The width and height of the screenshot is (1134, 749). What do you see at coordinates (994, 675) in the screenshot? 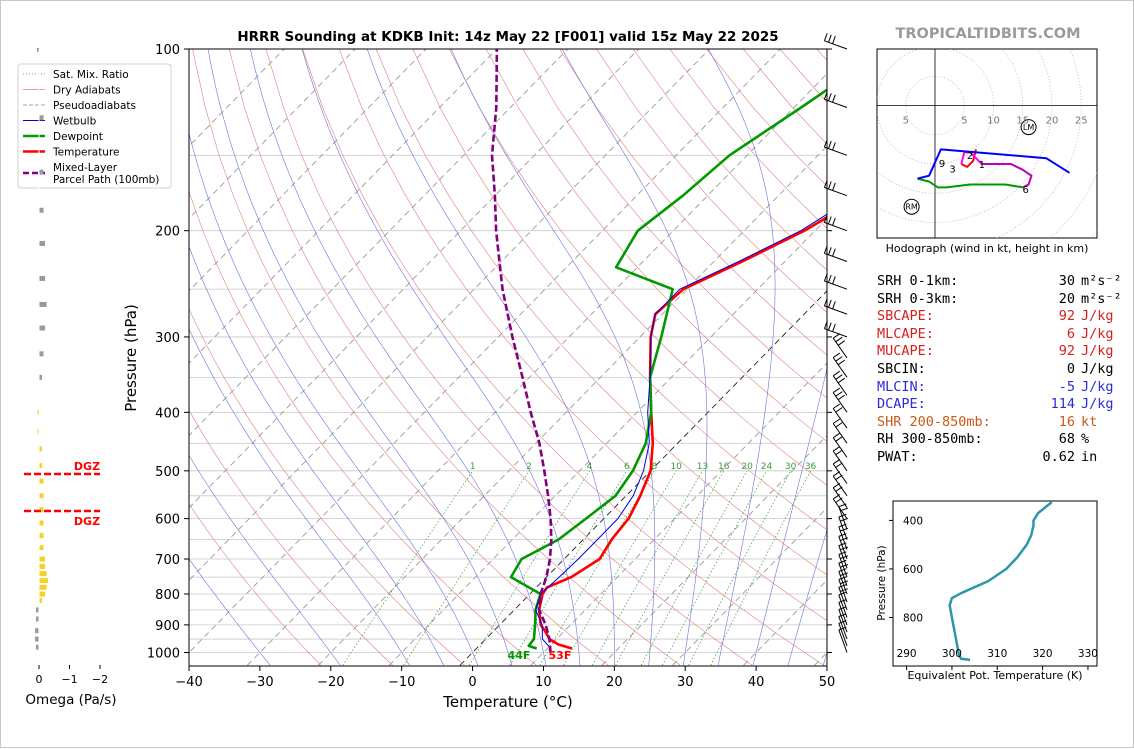
I see `theta-e-x-label: Equivalent Pot. Temperature (K)` at bounding box center [994, 675].